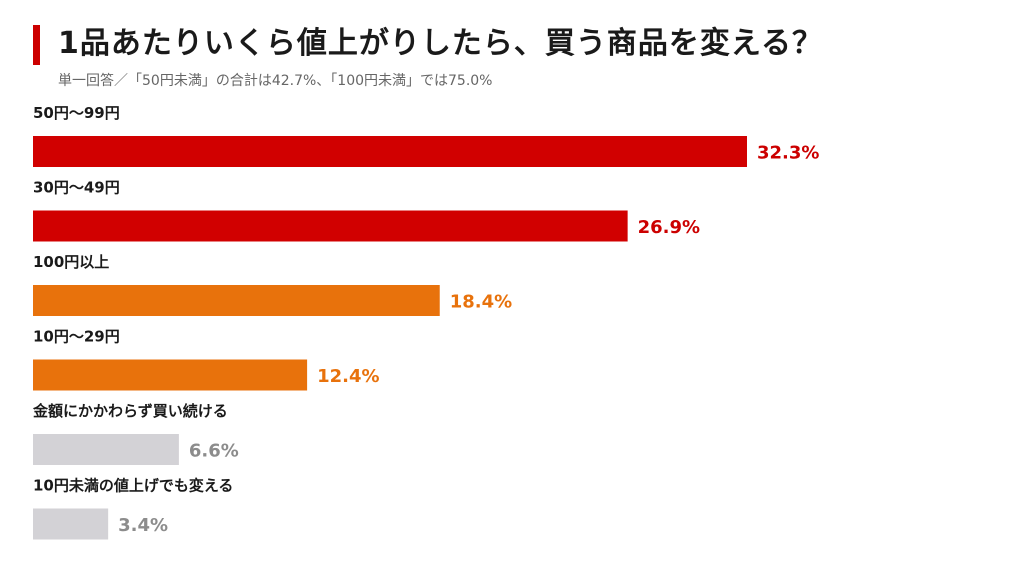 The width and height of the screenshot is (1024, 580). I want to click on value-label: 12.4%, so click(348, 376).